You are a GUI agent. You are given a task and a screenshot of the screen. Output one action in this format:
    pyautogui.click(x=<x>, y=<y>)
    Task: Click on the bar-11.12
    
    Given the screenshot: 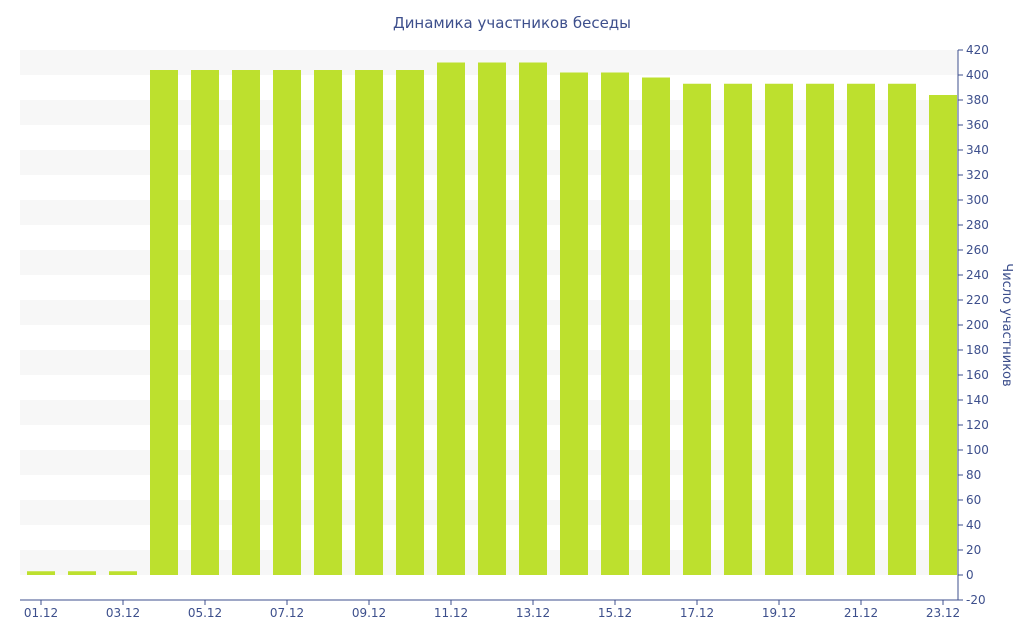 What is the action you would take?
    pyautogui.click(x=451, y=318)
    